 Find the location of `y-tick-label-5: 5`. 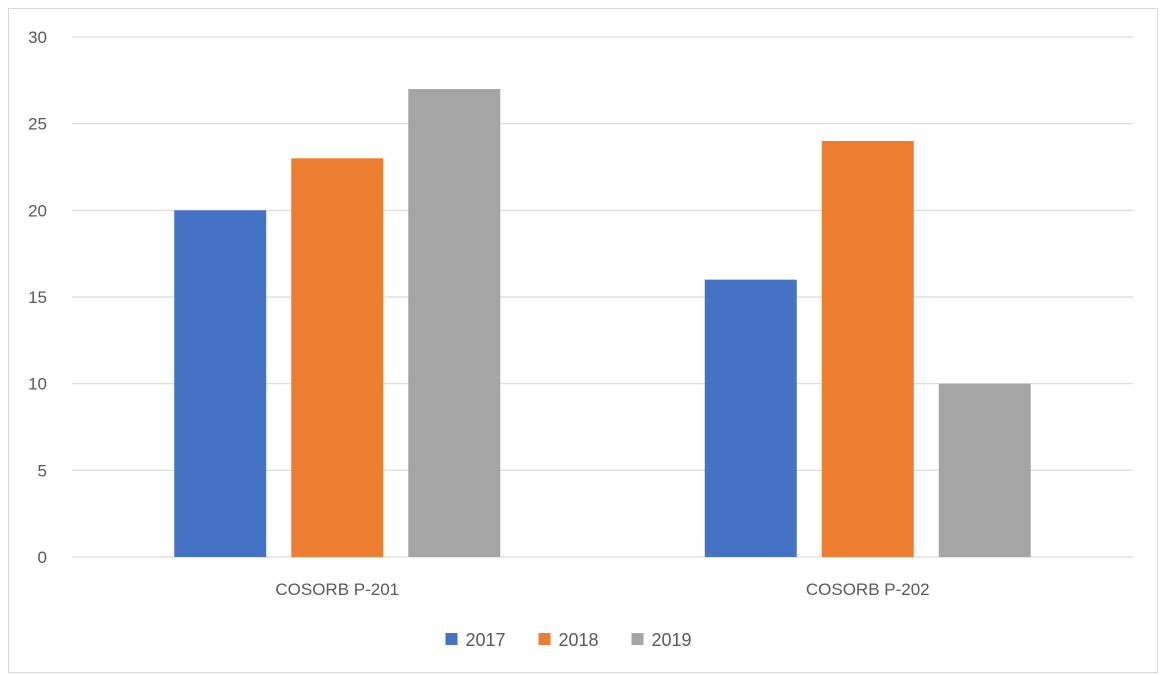

y-tick-label-5: 5 is located at coordinates (42, 470).